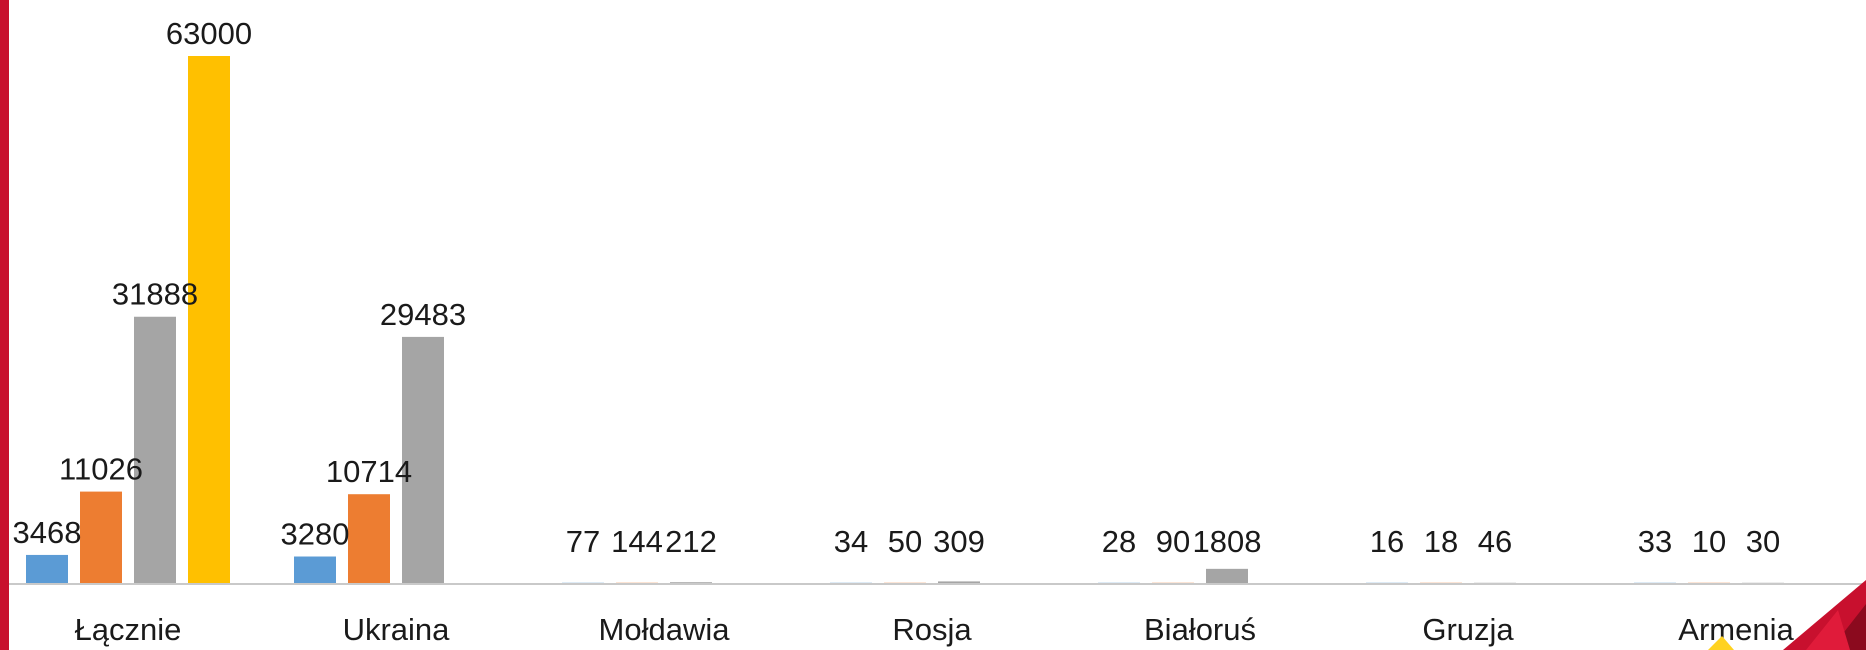 The height and width of the screenshot is (650, 1866). What do you see at coordinates (1468, 629) in the screenshot?
I see `category-label: Gruzja` at bounding box center [1468, 629].